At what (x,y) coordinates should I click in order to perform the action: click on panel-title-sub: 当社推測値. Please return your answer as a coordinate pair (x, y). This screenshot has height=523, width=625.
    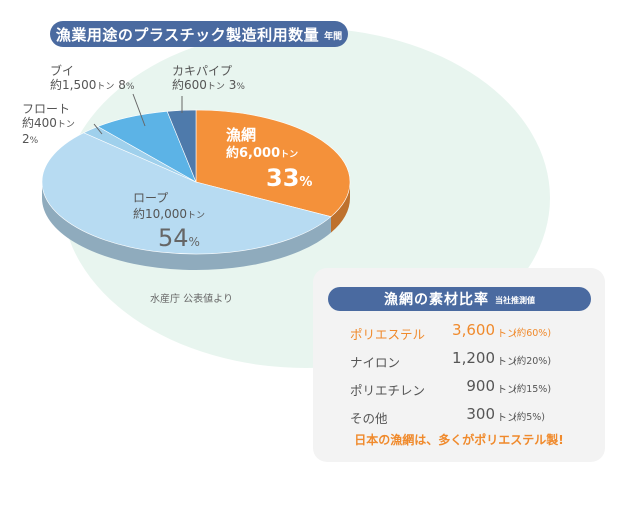
    Looking at the image, I should click on (515, 300).